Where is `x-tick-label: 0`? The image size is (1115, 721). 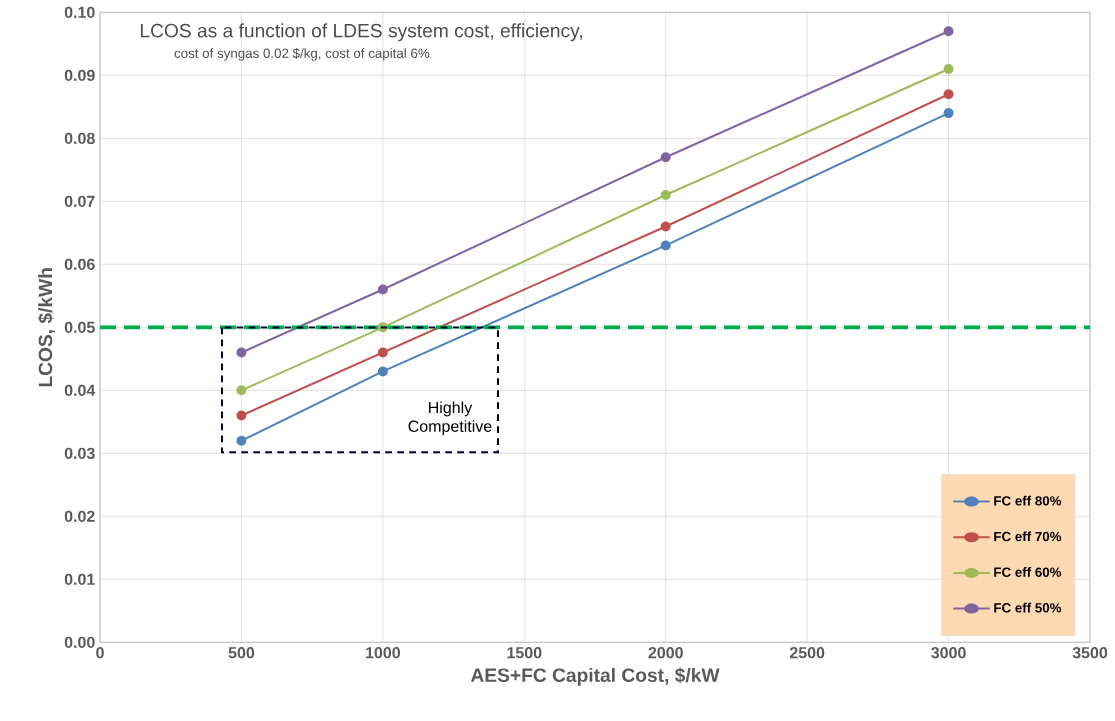 x-tick-label: 0 is located at coordinates (100, 653).